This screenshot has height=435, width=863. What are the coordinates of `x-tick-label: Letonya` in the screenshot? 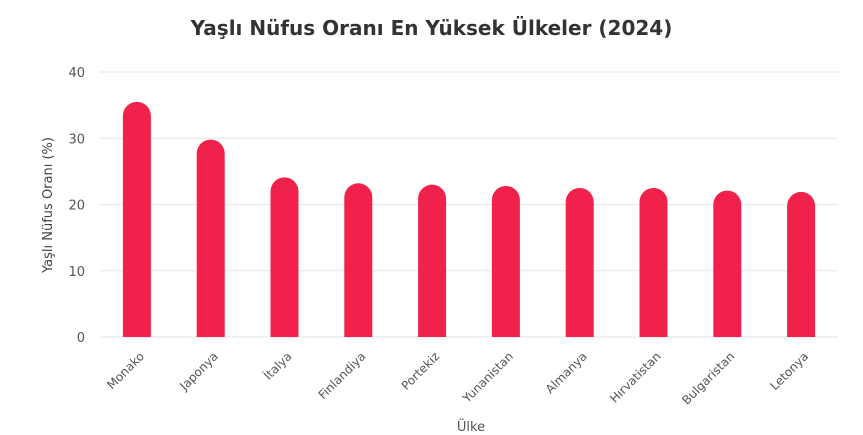 It's located at (789, 371).